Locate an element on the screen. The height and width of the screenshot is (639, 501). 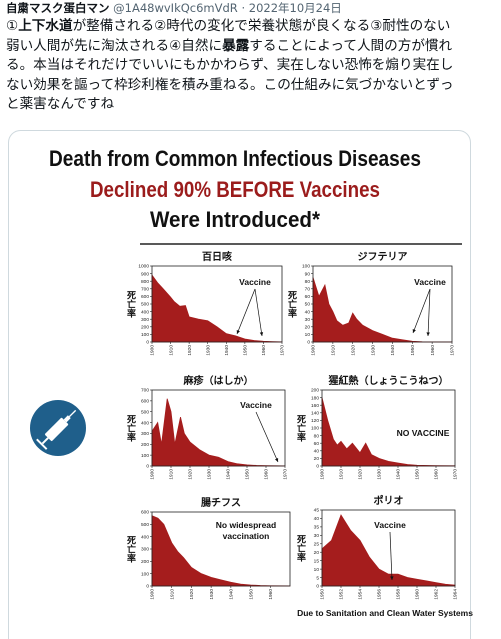
text-line: 弱い人間が先に淘汰される④自然に暴露することによって人間の方が慣れ is located at coordinates (230, 47).